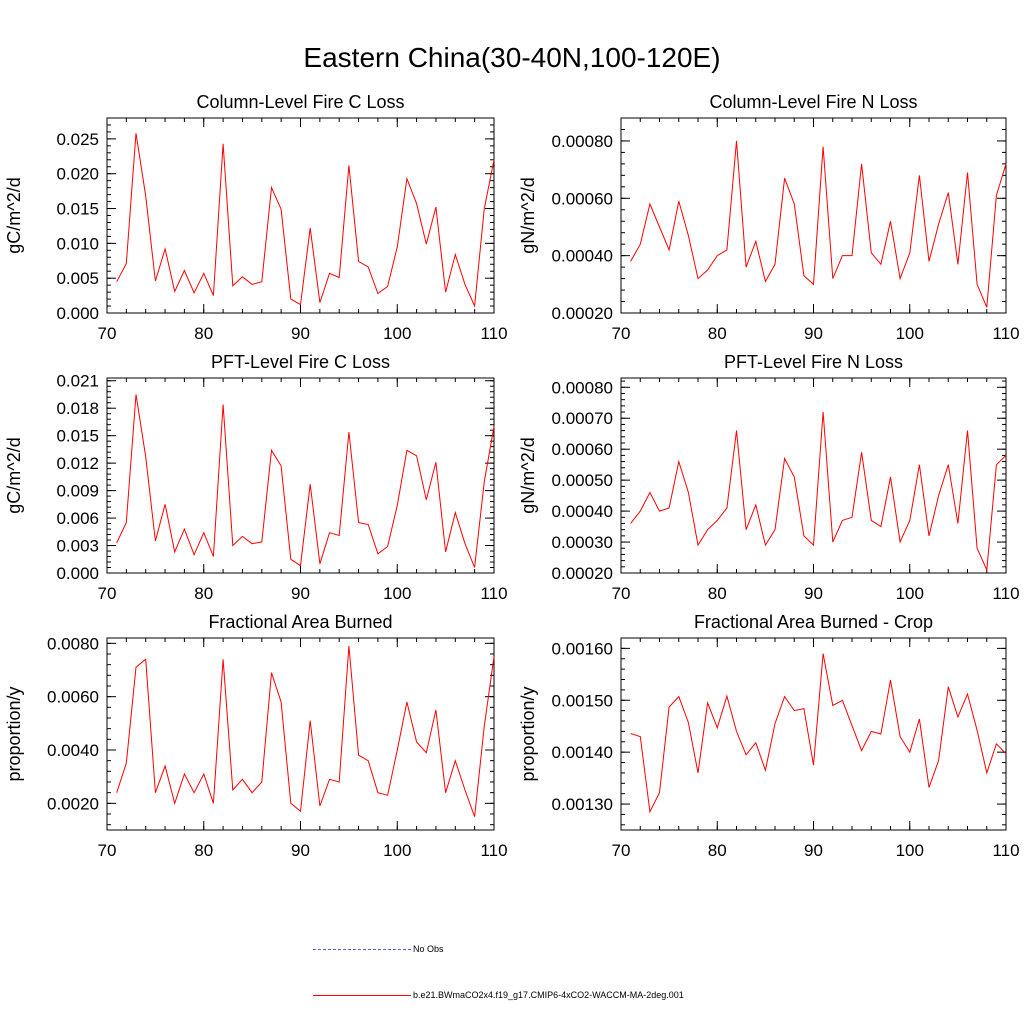 This screenshot has height=1024, width=1024. Describe the element at coordinates (73, 643) in the screenshot. I see `y-tick-label: 0.0080` at that location.